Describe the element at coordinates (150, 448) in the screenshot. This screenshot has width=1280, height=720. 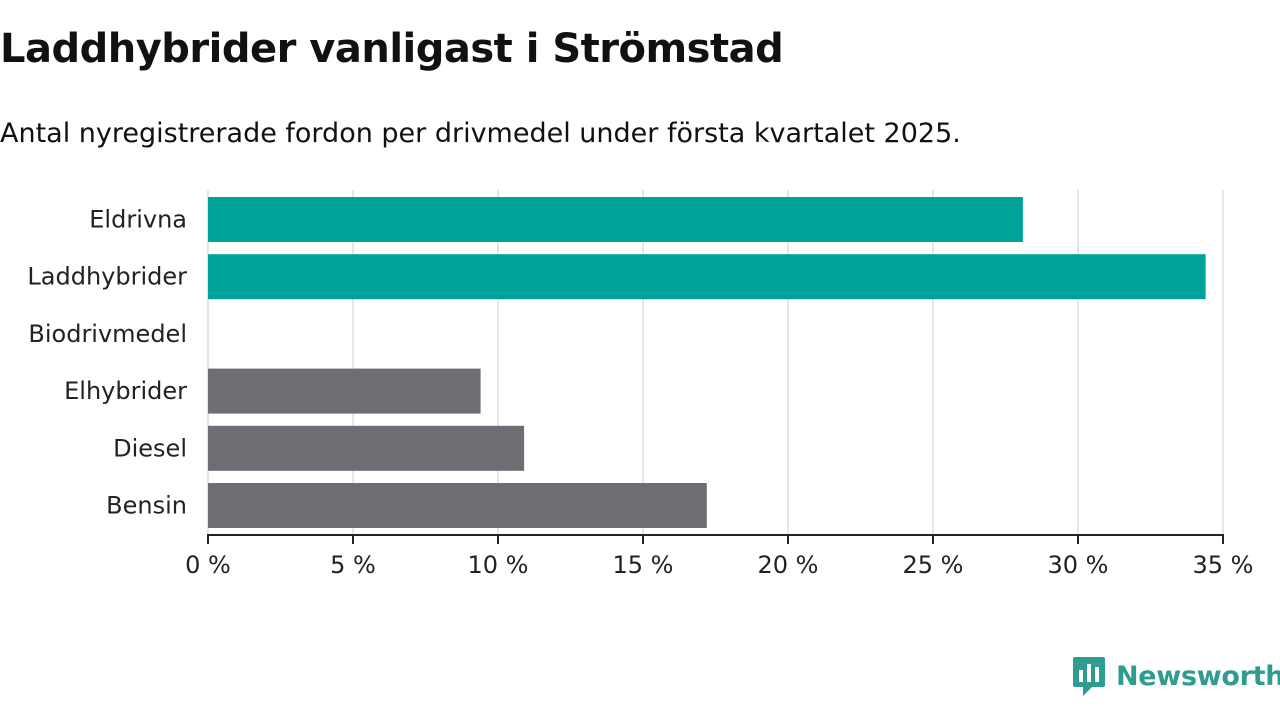
I see `category-label: Diesel` at that location.